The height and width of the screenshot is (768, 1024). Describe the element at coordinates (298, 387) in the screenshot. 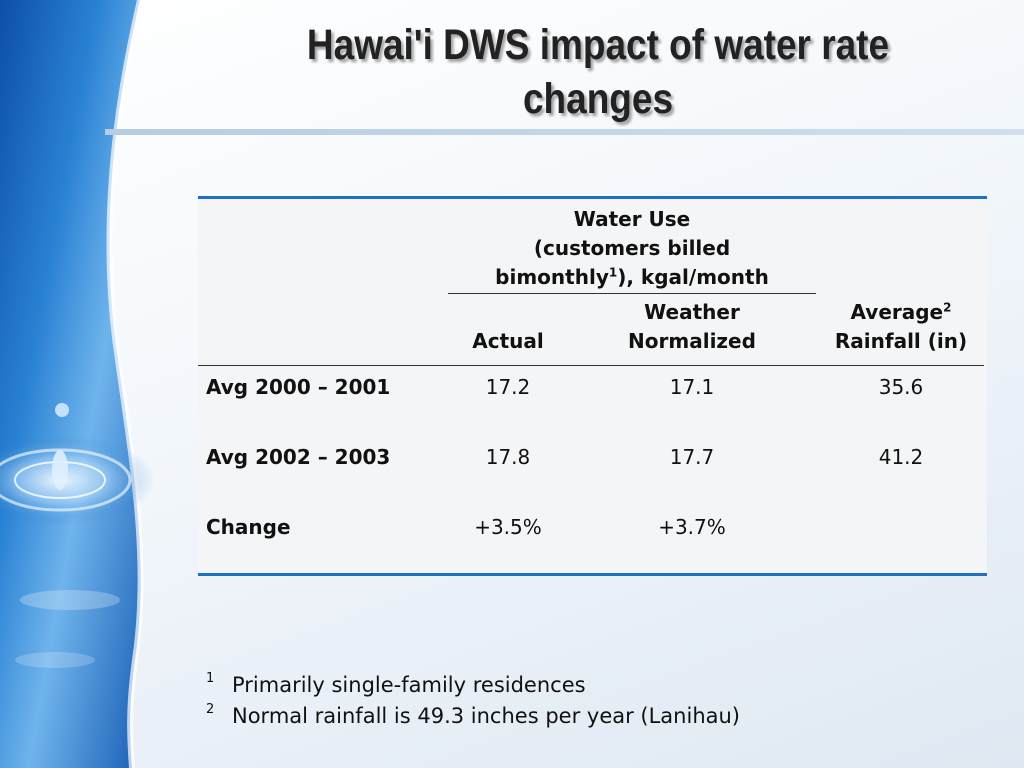

I see `row-label-avg-2000-2001: Avg 2000 – 2001` at that location.